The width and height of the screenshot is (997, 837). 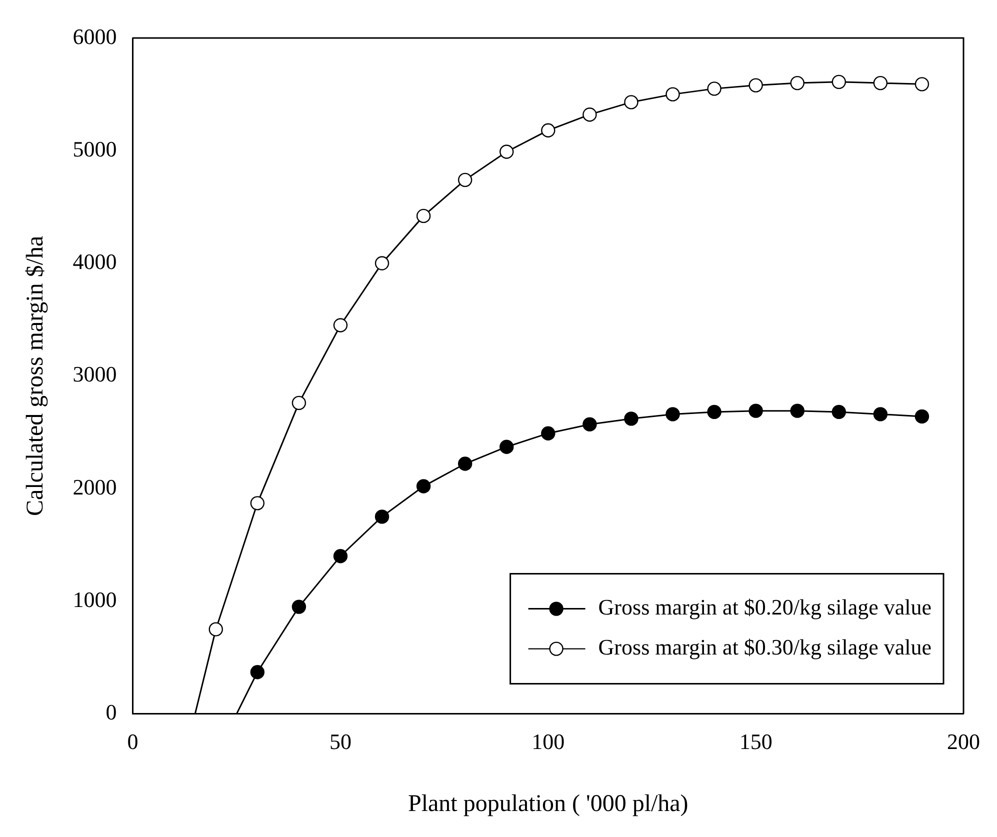 What do you see at coordinates (94, 599) in the screenshot?
I see `y-tick-label: 1000` at bounding box center [94, 599].